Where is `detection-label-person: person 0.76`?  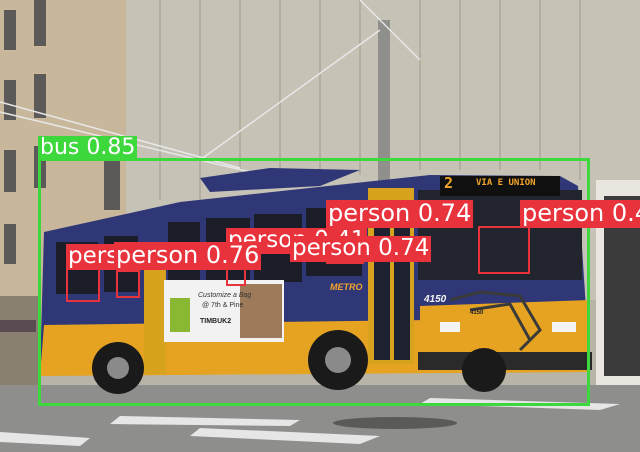
detection-label-person: person 0.76 is located at coordinates (188, 255).